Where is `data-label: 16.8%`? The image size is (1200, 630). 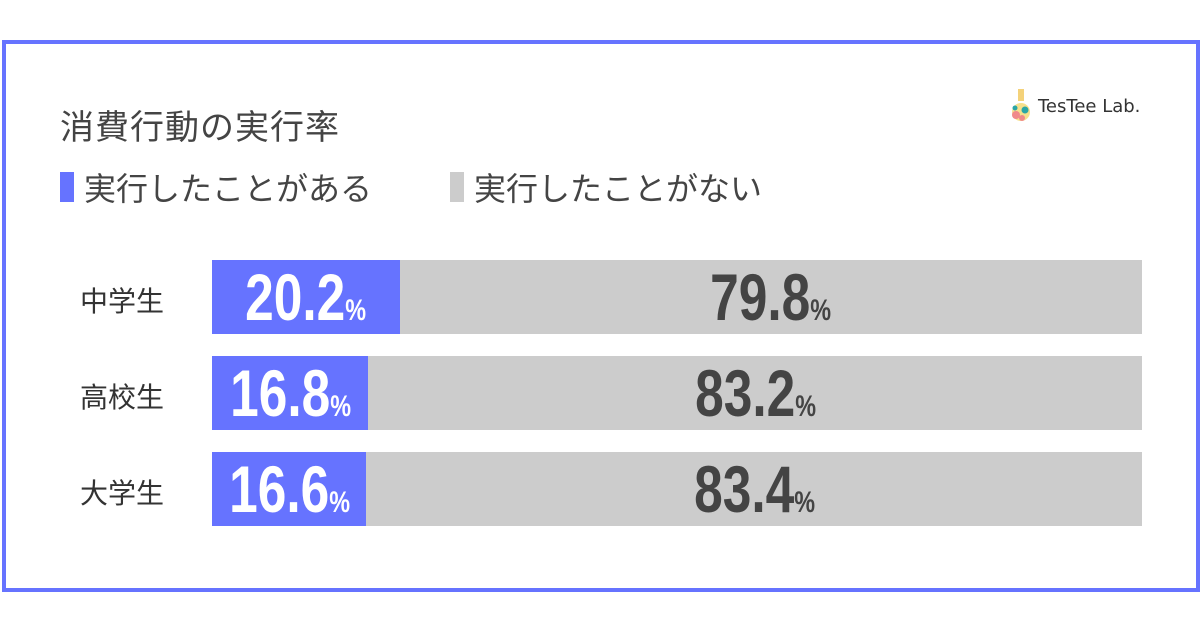
data-label: 16.8% is located at coordinates (290, 393).